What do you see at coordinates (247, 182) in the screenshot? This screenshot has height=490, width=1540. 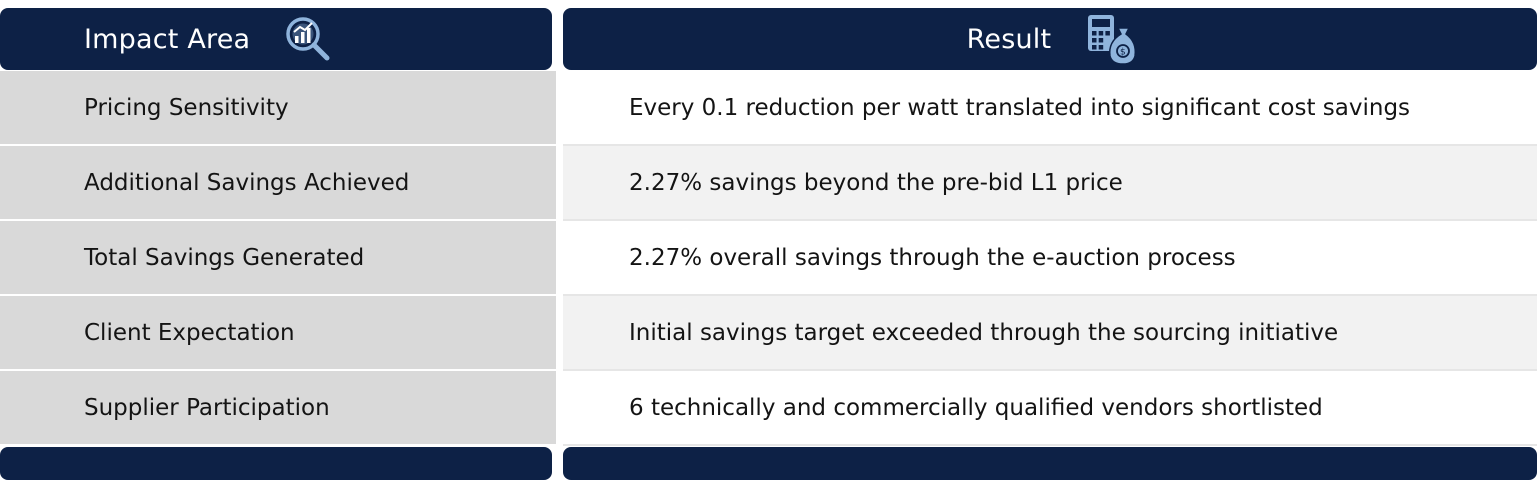 I see `impact-area-text: Additional Savings Achieved` at bounding box center [247, 182].